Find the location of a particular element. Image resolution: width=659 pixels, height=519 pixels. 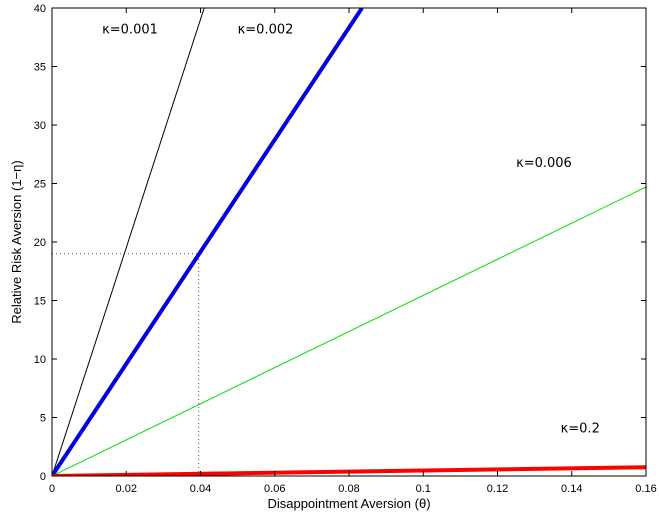

x-tick-label: 0.08 is located at coordinates (348, 489).